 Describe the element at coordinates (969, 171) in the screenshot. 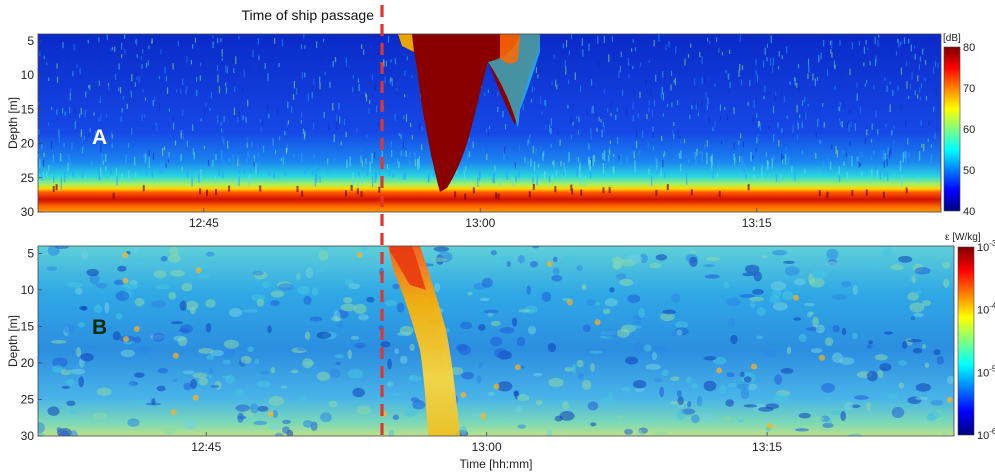

I see `colorbar-tick-label: 50` at that location.